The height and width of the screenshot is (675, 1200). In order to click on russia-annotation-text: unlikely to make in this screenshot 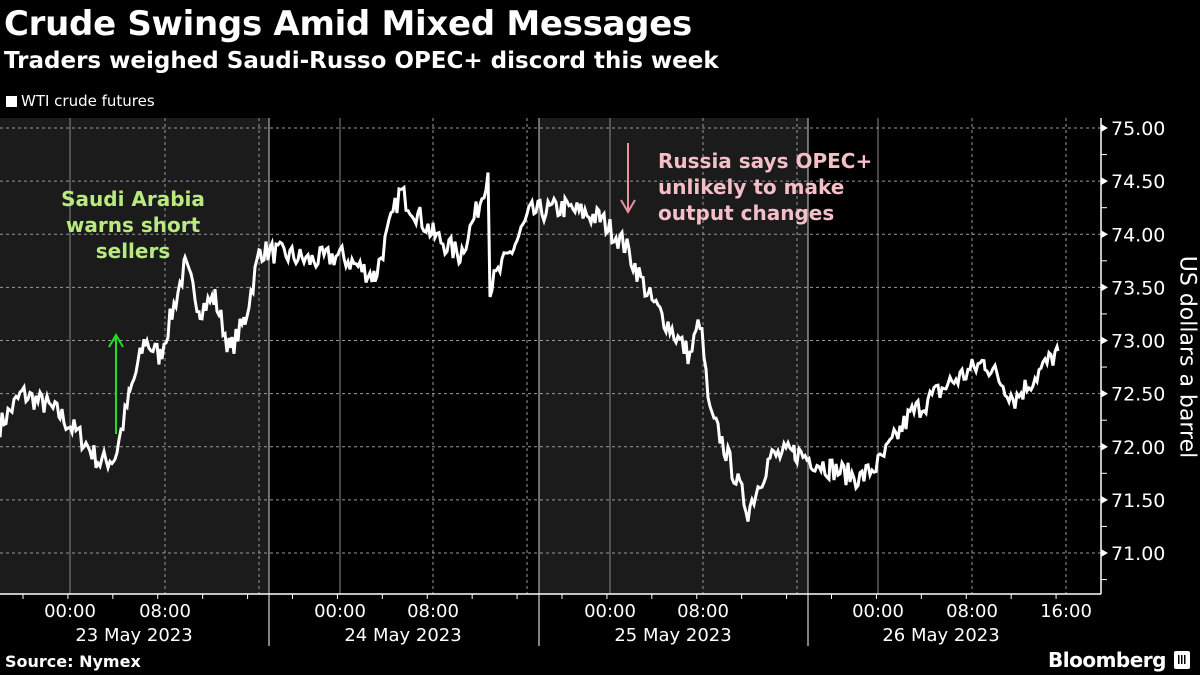, I will do `click(751, 187)`.